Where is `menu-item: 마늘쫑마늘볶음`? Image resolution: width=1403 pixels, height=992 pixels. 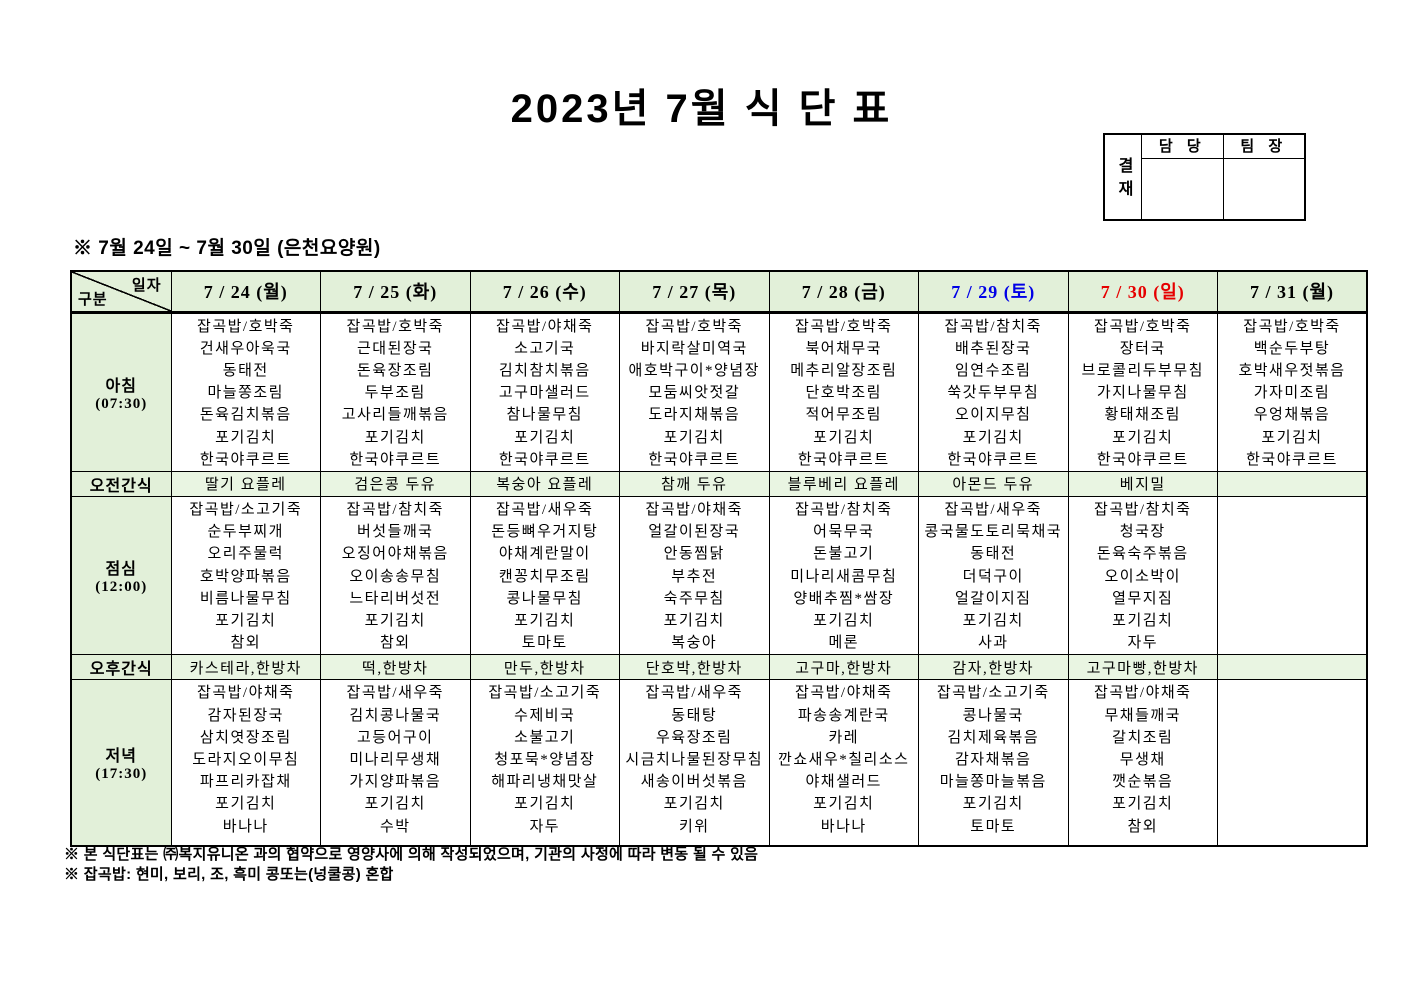
menu-item: 마늘쫑마늘볶음 is located at coordinates (993, 782).